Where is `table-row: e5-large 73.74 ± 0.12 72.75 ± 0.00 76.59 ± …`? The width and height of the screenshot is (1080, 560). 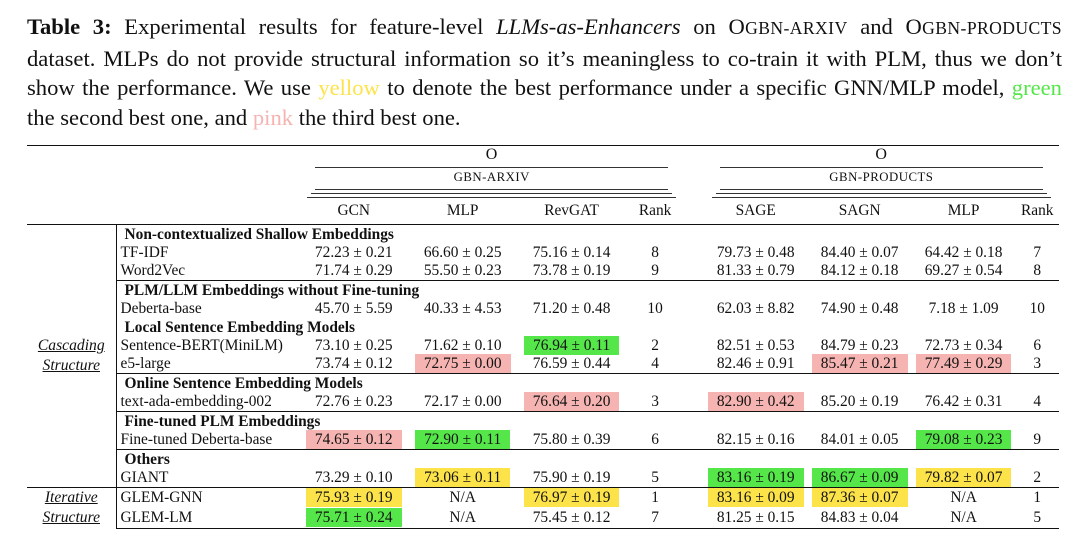 table-row: e5-large 73.74 ± 0.12 72.75 ± 0.00 76.59 ± … is located at coordinates (543, 364).